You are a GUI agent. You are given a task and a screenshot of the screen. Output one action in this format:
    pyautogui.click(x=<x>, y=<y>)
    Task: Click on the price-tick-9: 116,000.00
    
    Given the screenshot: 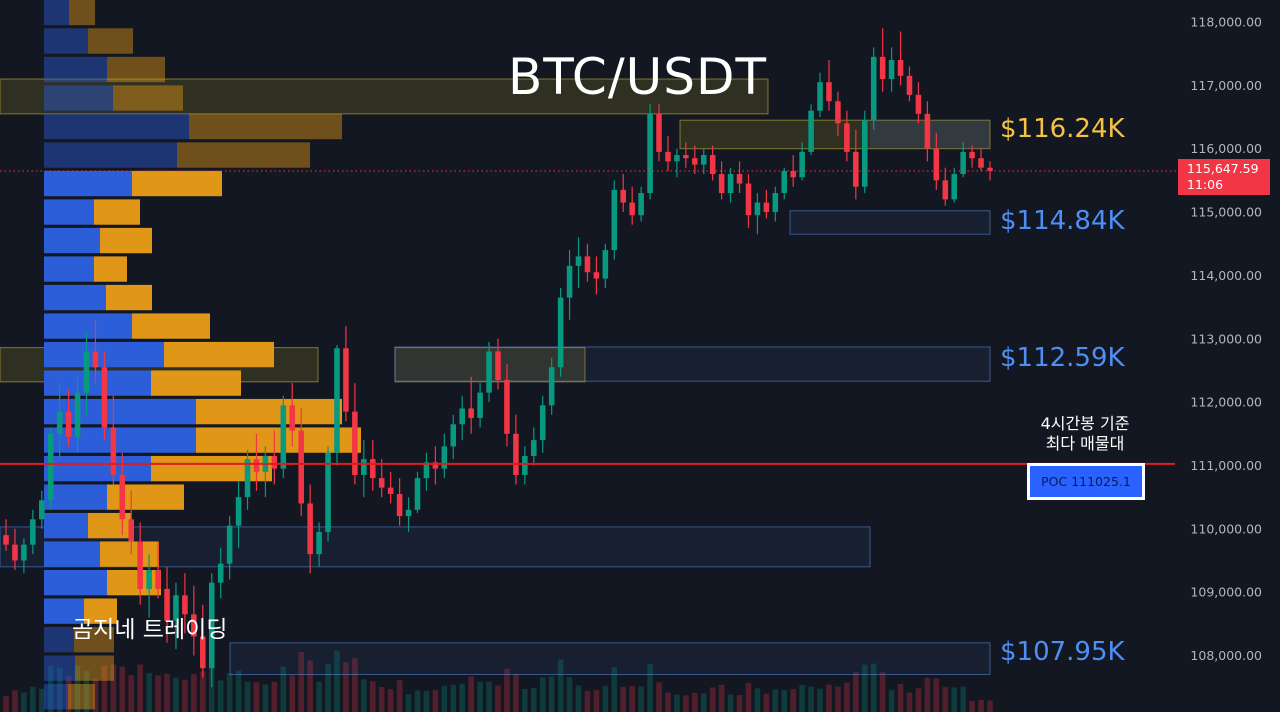 What is the action you would take?
    pyautogui.click(x=1226, y=148)
    